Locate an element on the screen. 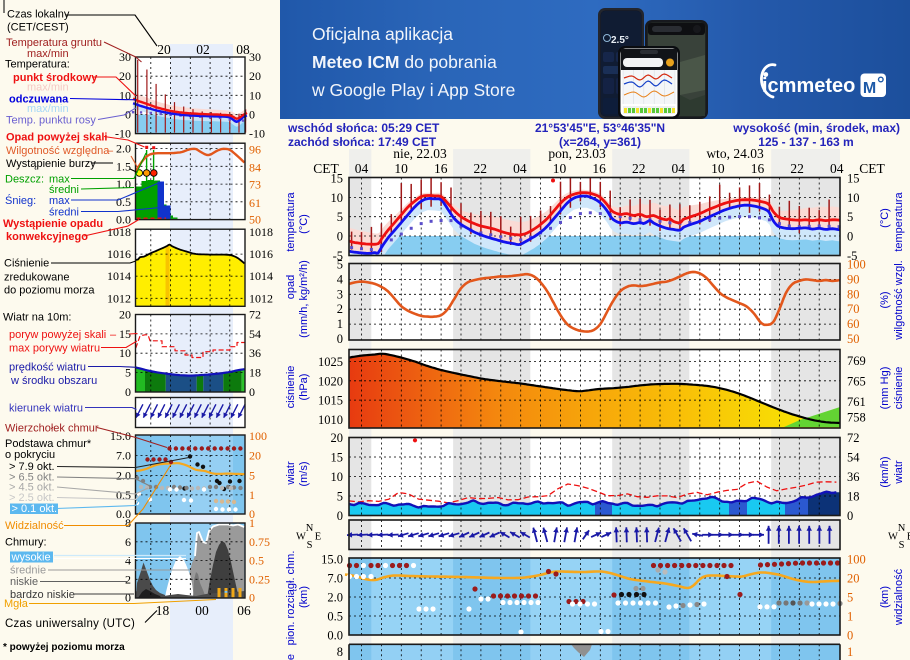  svg-text: Oficjalna aplikacja is located at coordinates (382, 34).